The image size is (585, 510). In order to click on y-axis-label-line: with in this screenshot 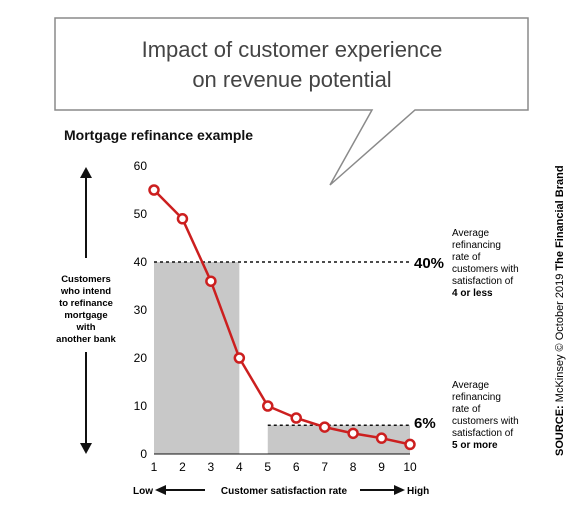, I will do `click(86, 327)`.